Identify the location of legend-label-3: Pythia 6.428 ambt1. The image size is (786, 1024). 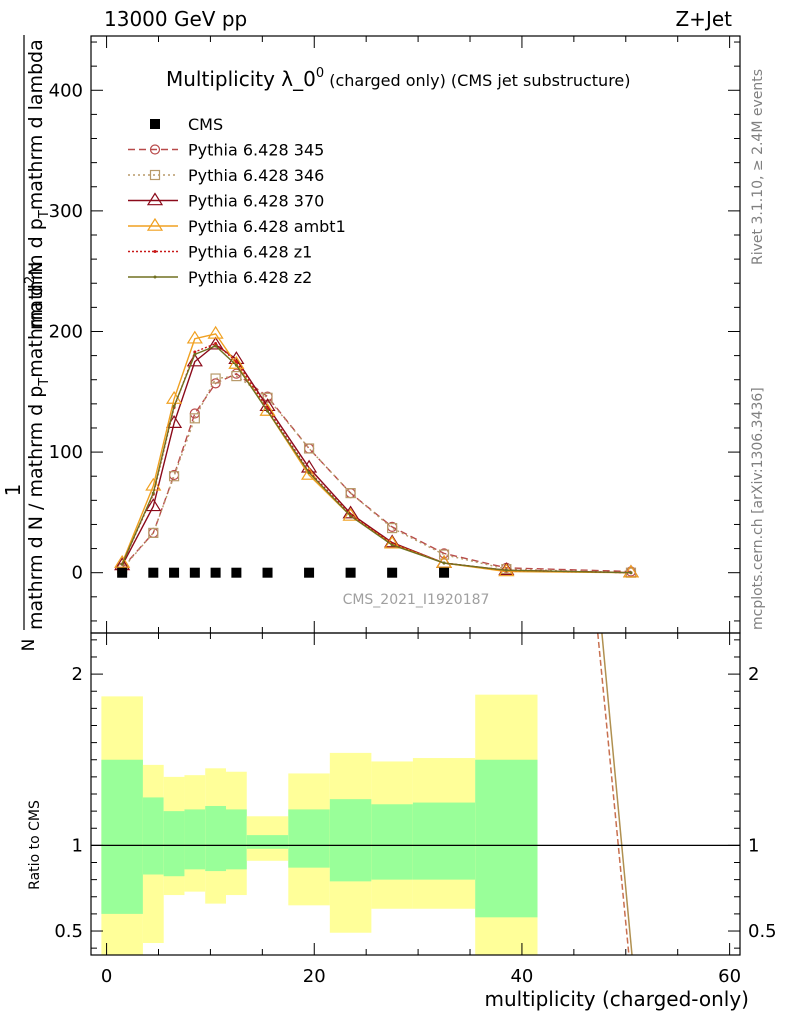
(267, 226).